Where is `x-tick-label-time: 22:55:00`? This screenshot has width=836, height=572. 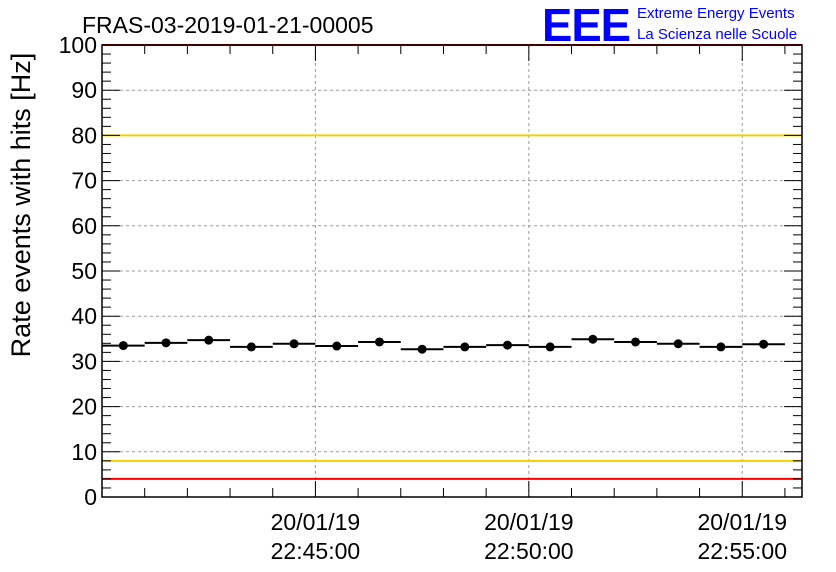 x-tick-label-time: 22:55:00 is located at coordinates (742, 551).